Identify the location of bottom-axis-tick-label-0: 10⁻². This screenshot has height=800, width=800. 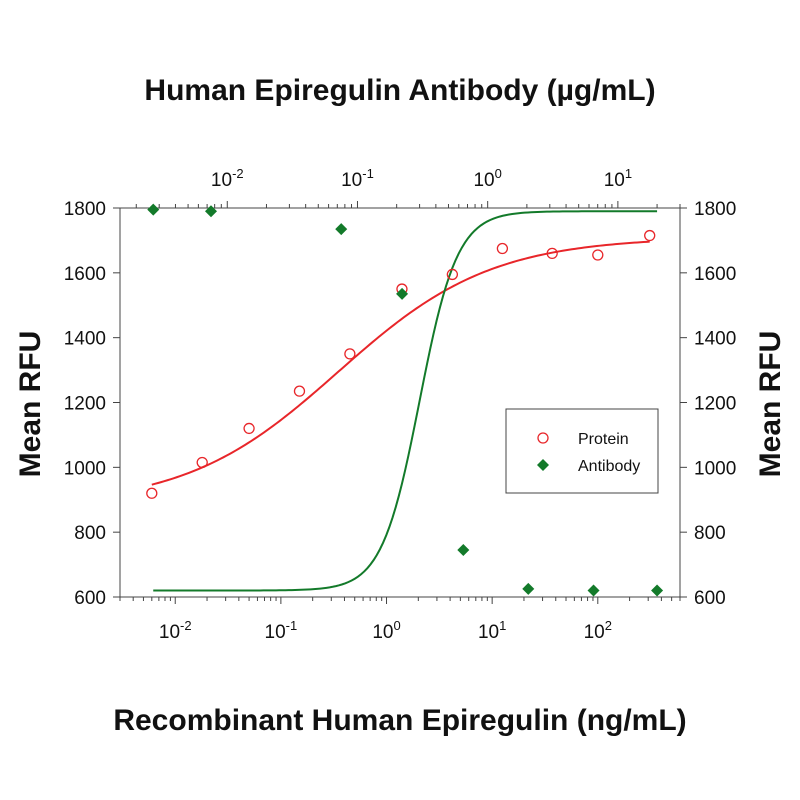
(175, 630).